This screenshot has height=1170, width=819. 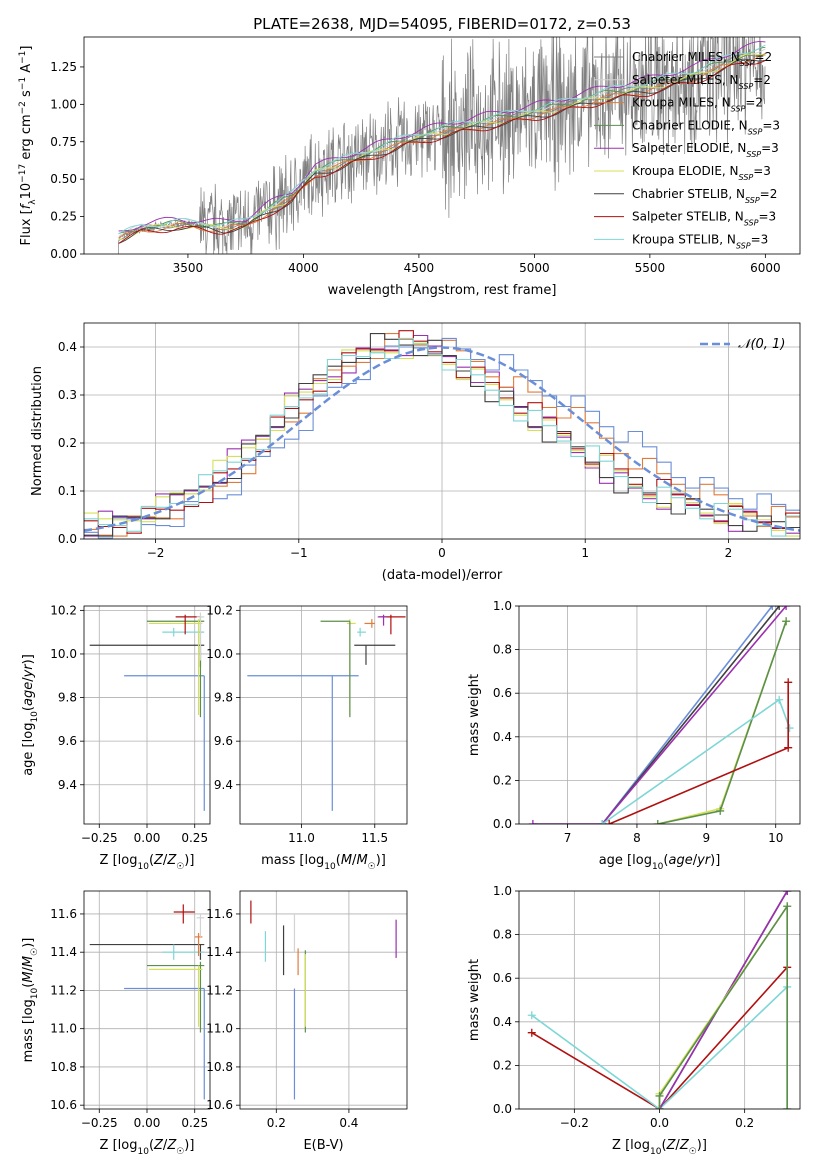 I want to click on mass_weight_vs_Z-line-chabrier_elodie, so click(x=723, y=1006).